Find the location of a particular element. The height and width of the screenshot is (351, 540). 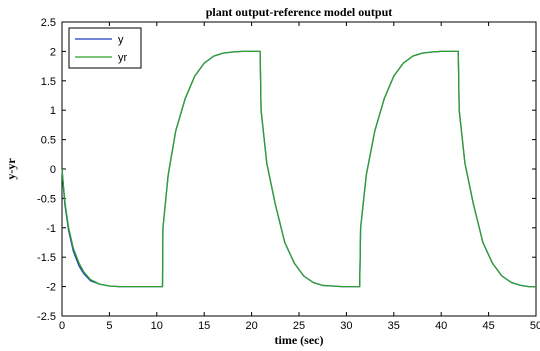

y-tick-label: 0.5 is located at coordinates (48, 141).